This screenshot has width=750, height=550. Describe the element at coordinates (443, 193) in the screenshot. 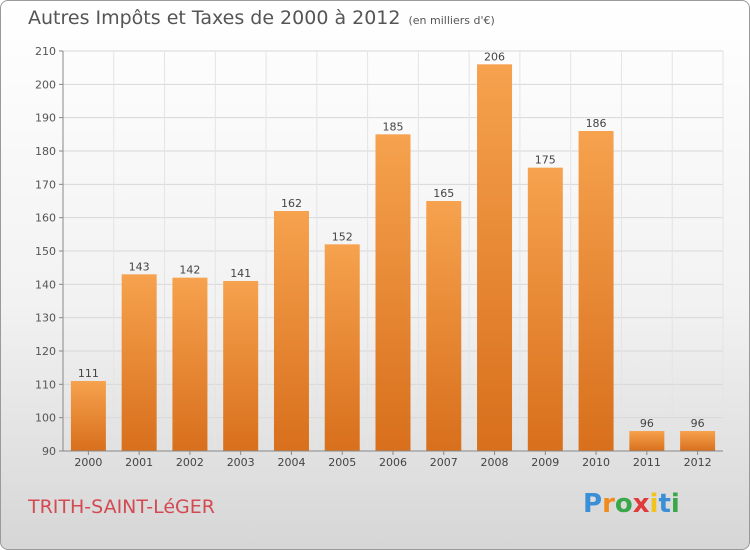

I see `data-label: 165` at that location.